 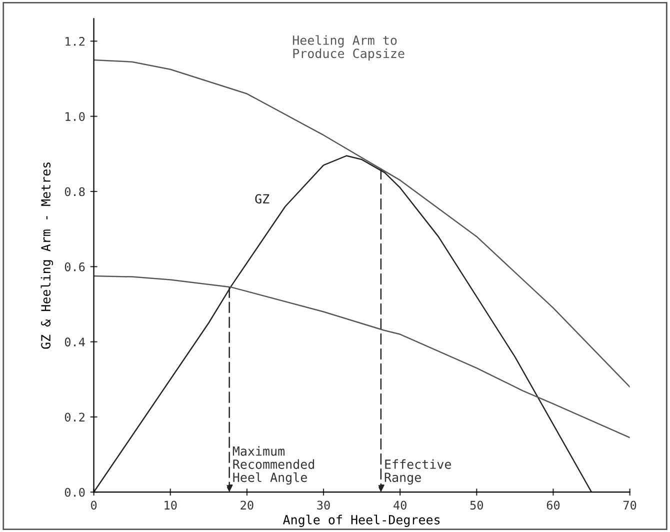 I want to click on x-tick-label: 20, so click(x=247, y=505).